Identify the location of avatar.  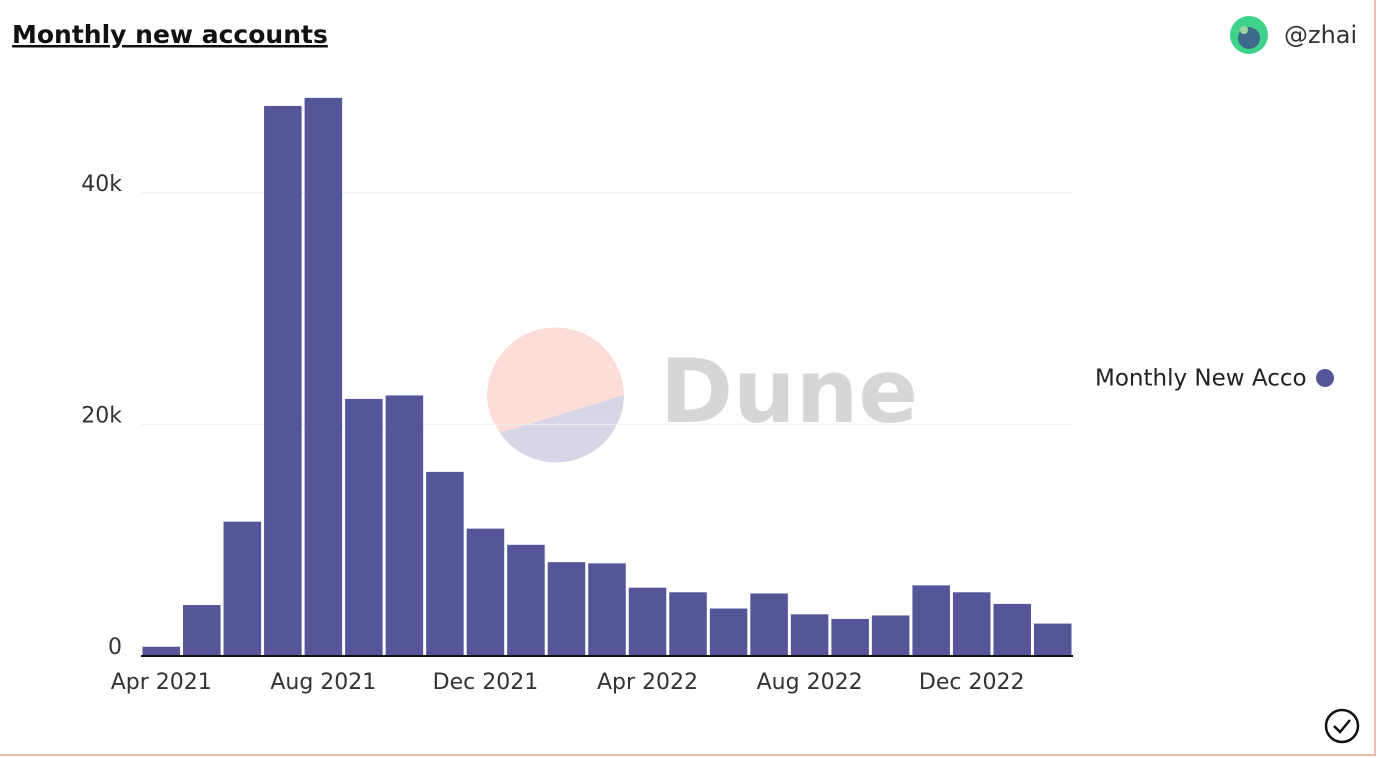
(1249, 35).